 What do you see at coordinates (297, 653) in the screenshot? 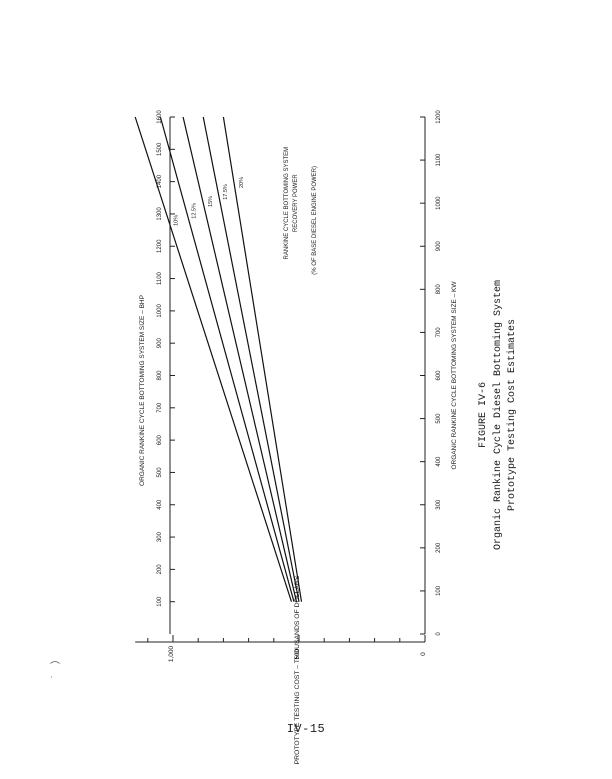
I see `y-tick-label: 500` at bounding box center [297, 653].